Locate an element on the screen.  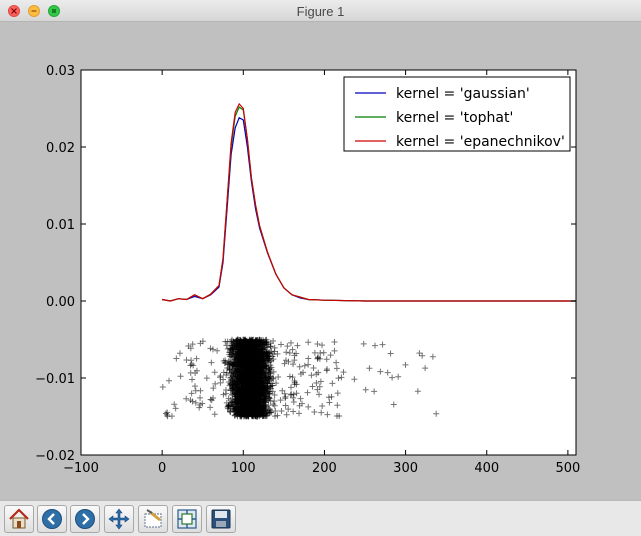
y-tick-label: −0.01 is located at coordinates (55, 379).